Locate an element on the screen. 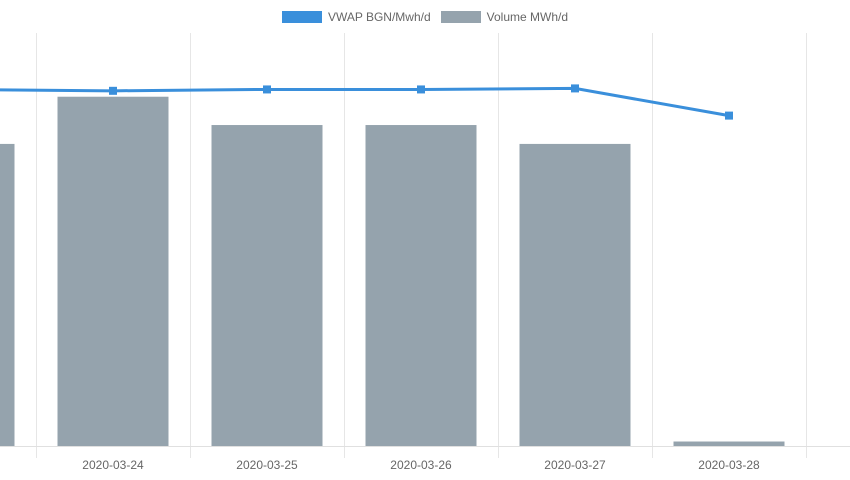 The height and width of the screenshot is (480, 850). x-tick-label: 2020-03-25 is located at coordinates (267, 465).